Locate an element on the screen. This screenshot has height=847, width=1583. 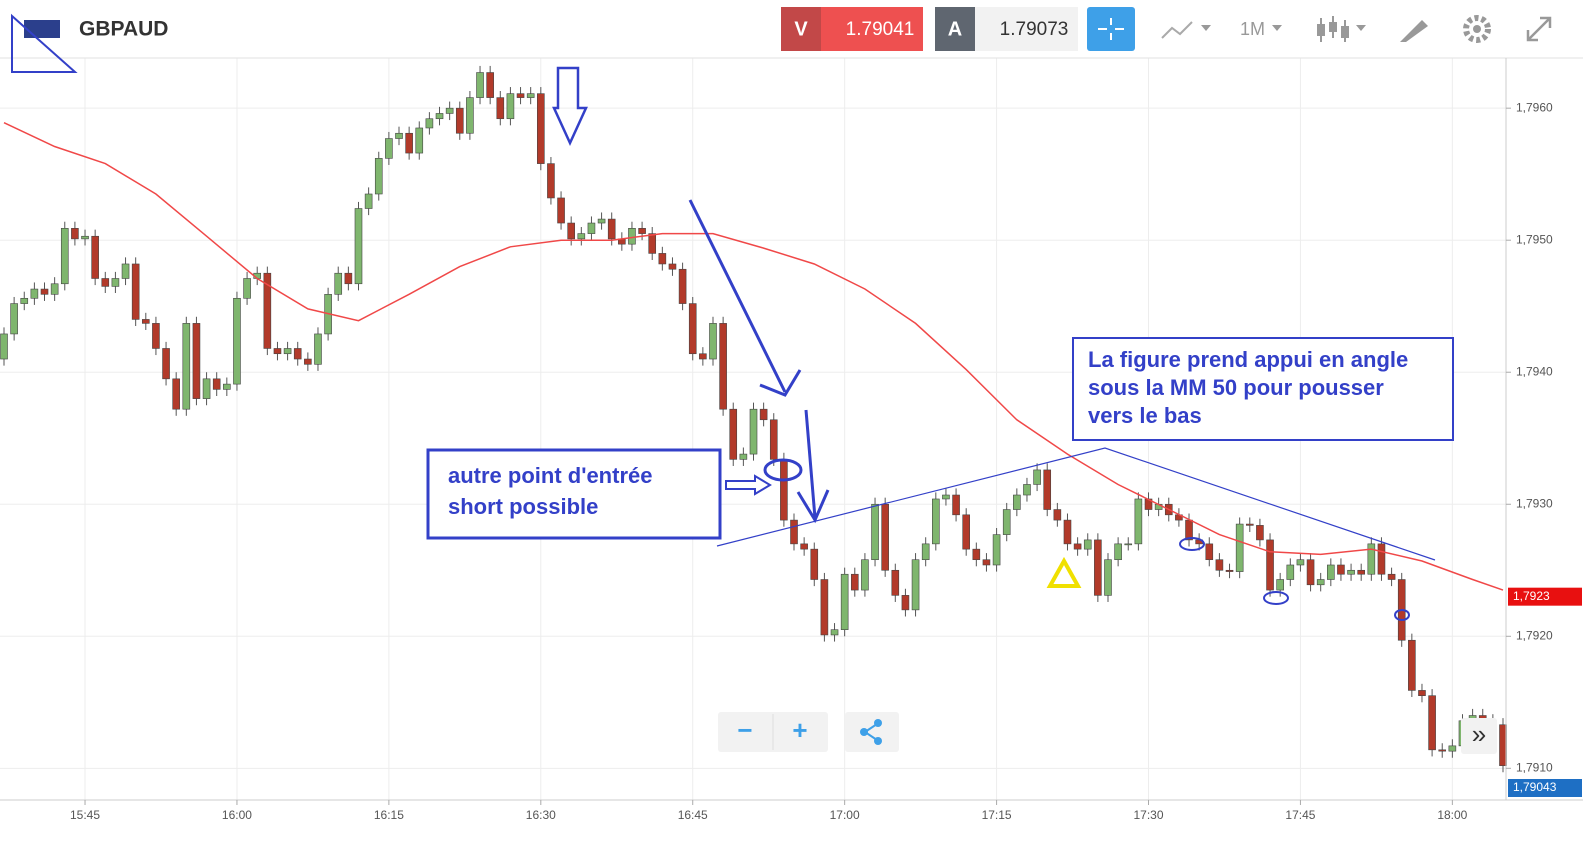
annotation-box is located at coordinates (574, 494).